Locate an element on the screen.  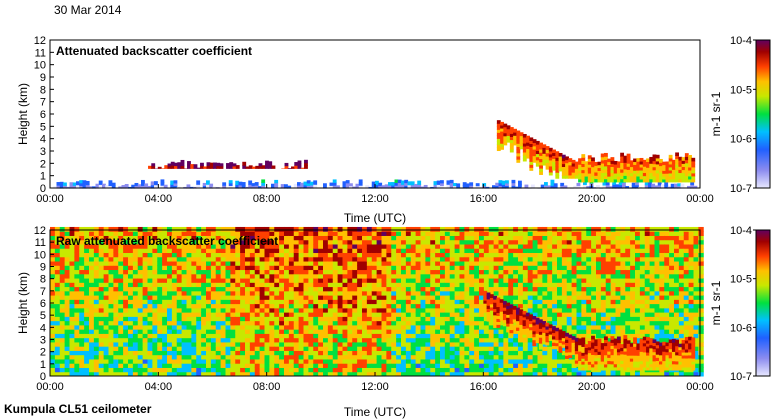
colorbar-tick-label: 10-5 is located at coordinates (741, 90).